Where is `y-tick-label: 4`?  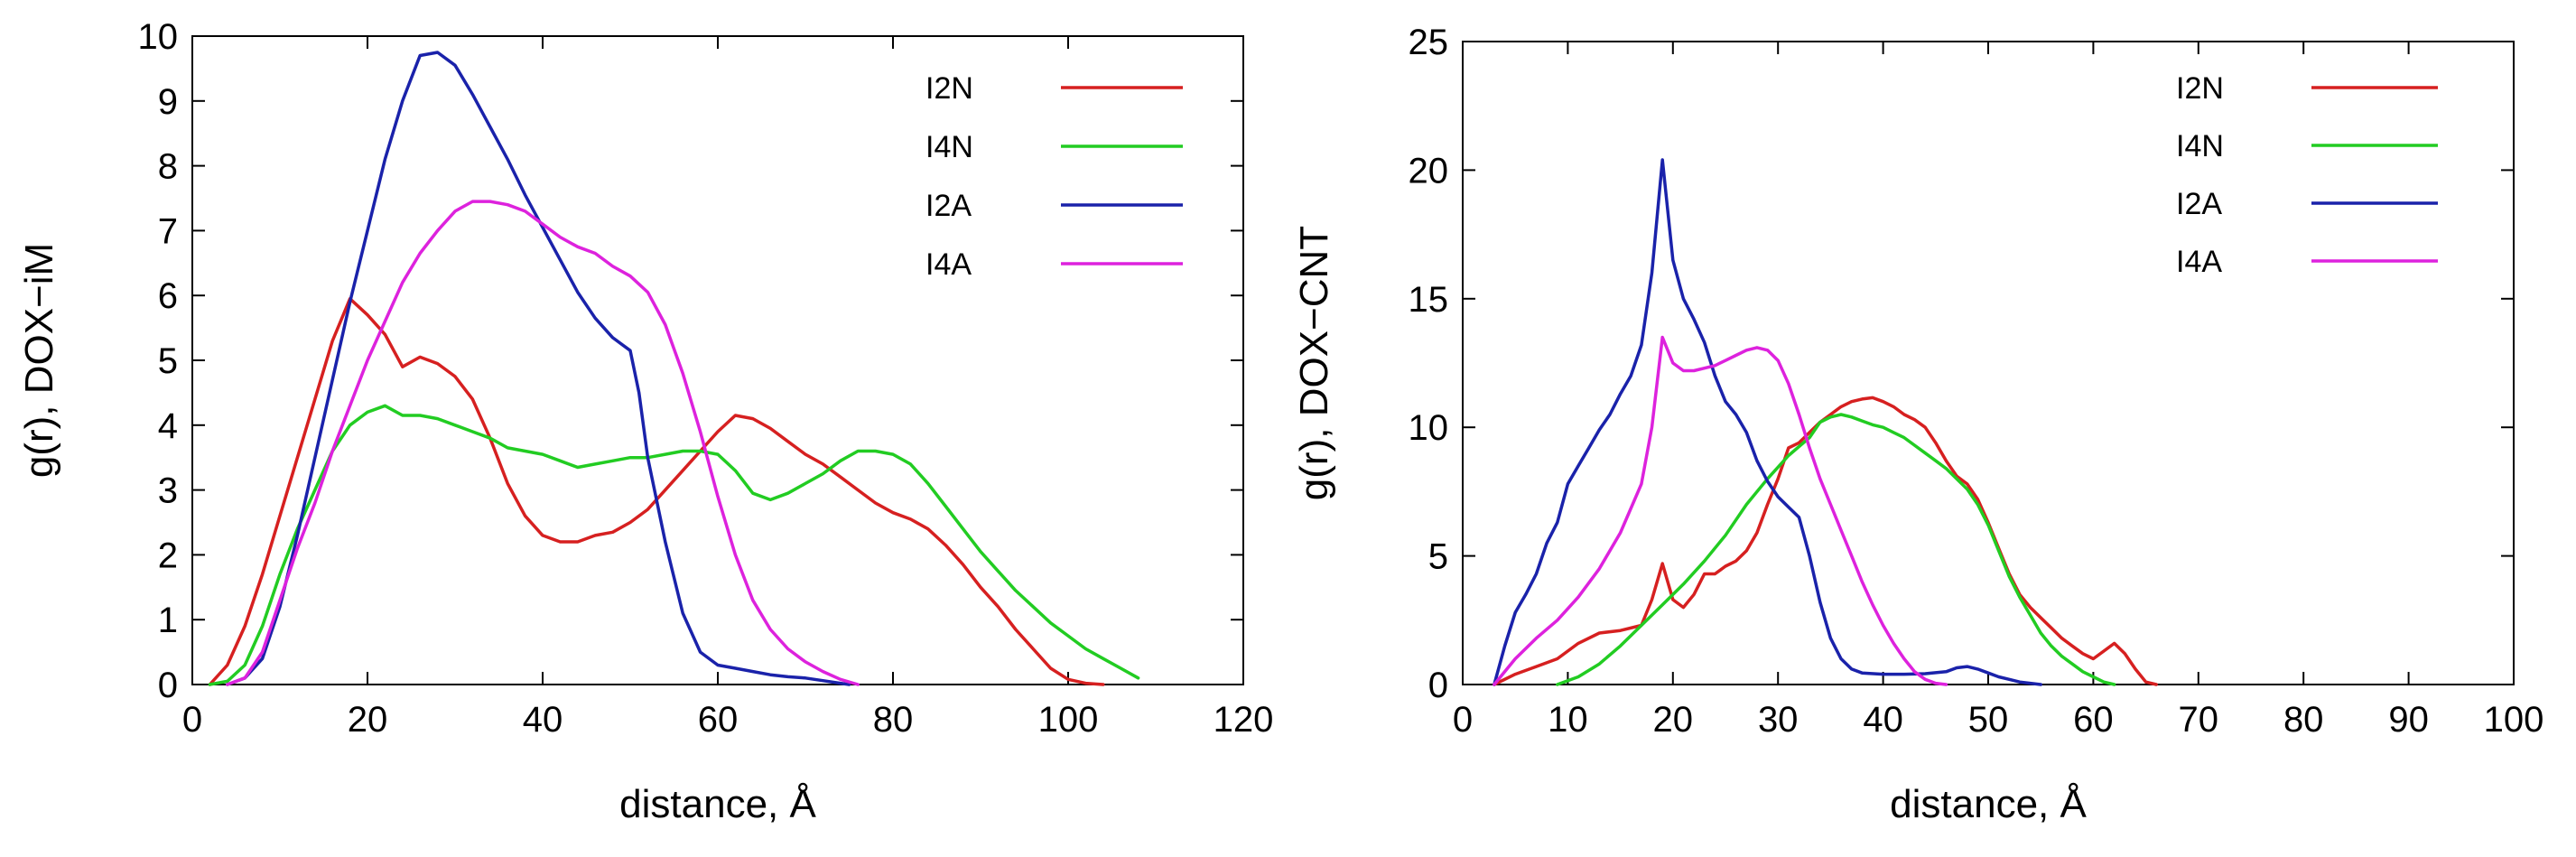 y-tick-label: 4 is located at coordinates (168, 426).